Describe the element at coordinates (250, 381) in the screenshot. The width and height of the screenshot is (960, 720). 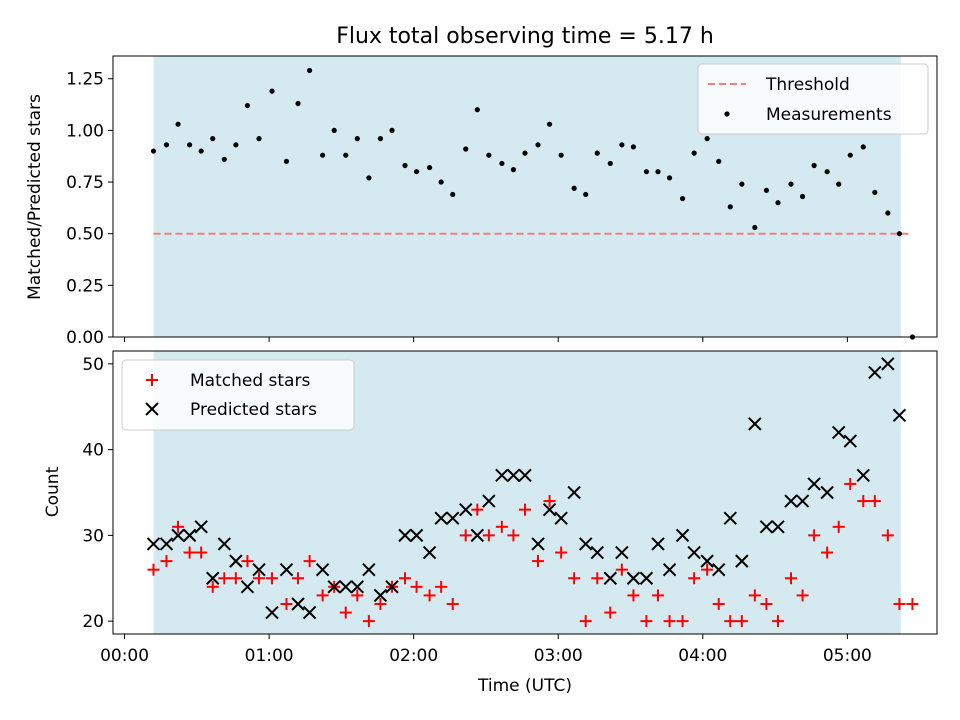
I see `matched-legend-label: Matched stars` at that location.